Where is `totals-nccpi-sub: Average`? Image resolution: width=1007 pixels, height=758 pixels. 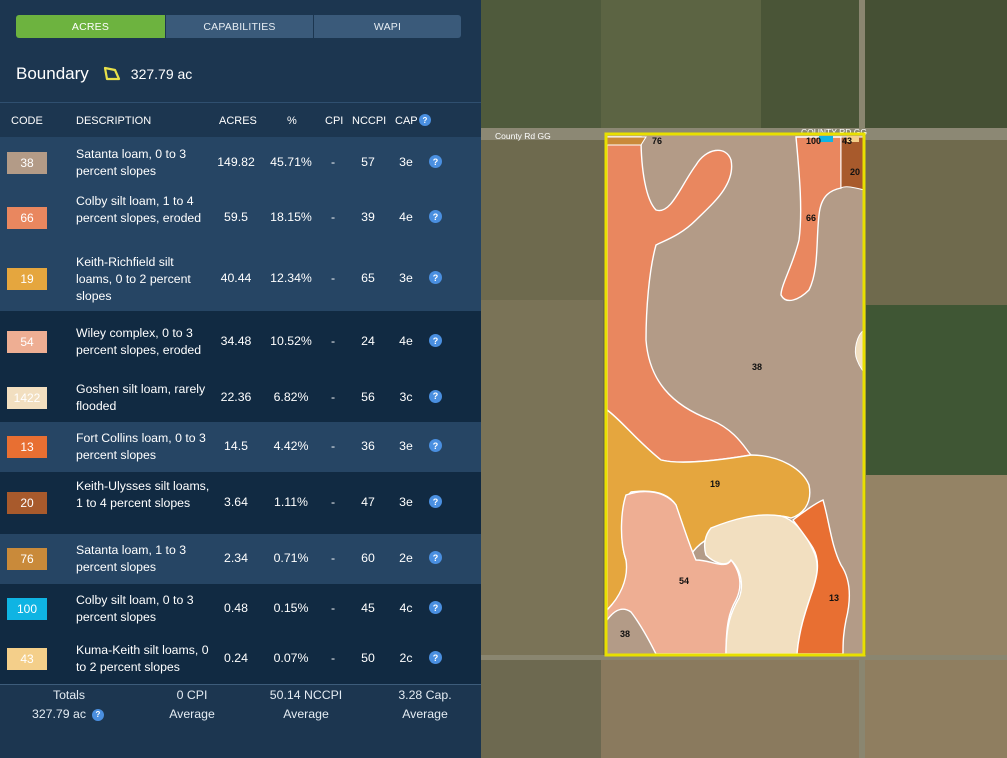
totals-nccpi-sub: Average is located at coordinates (306, 714).